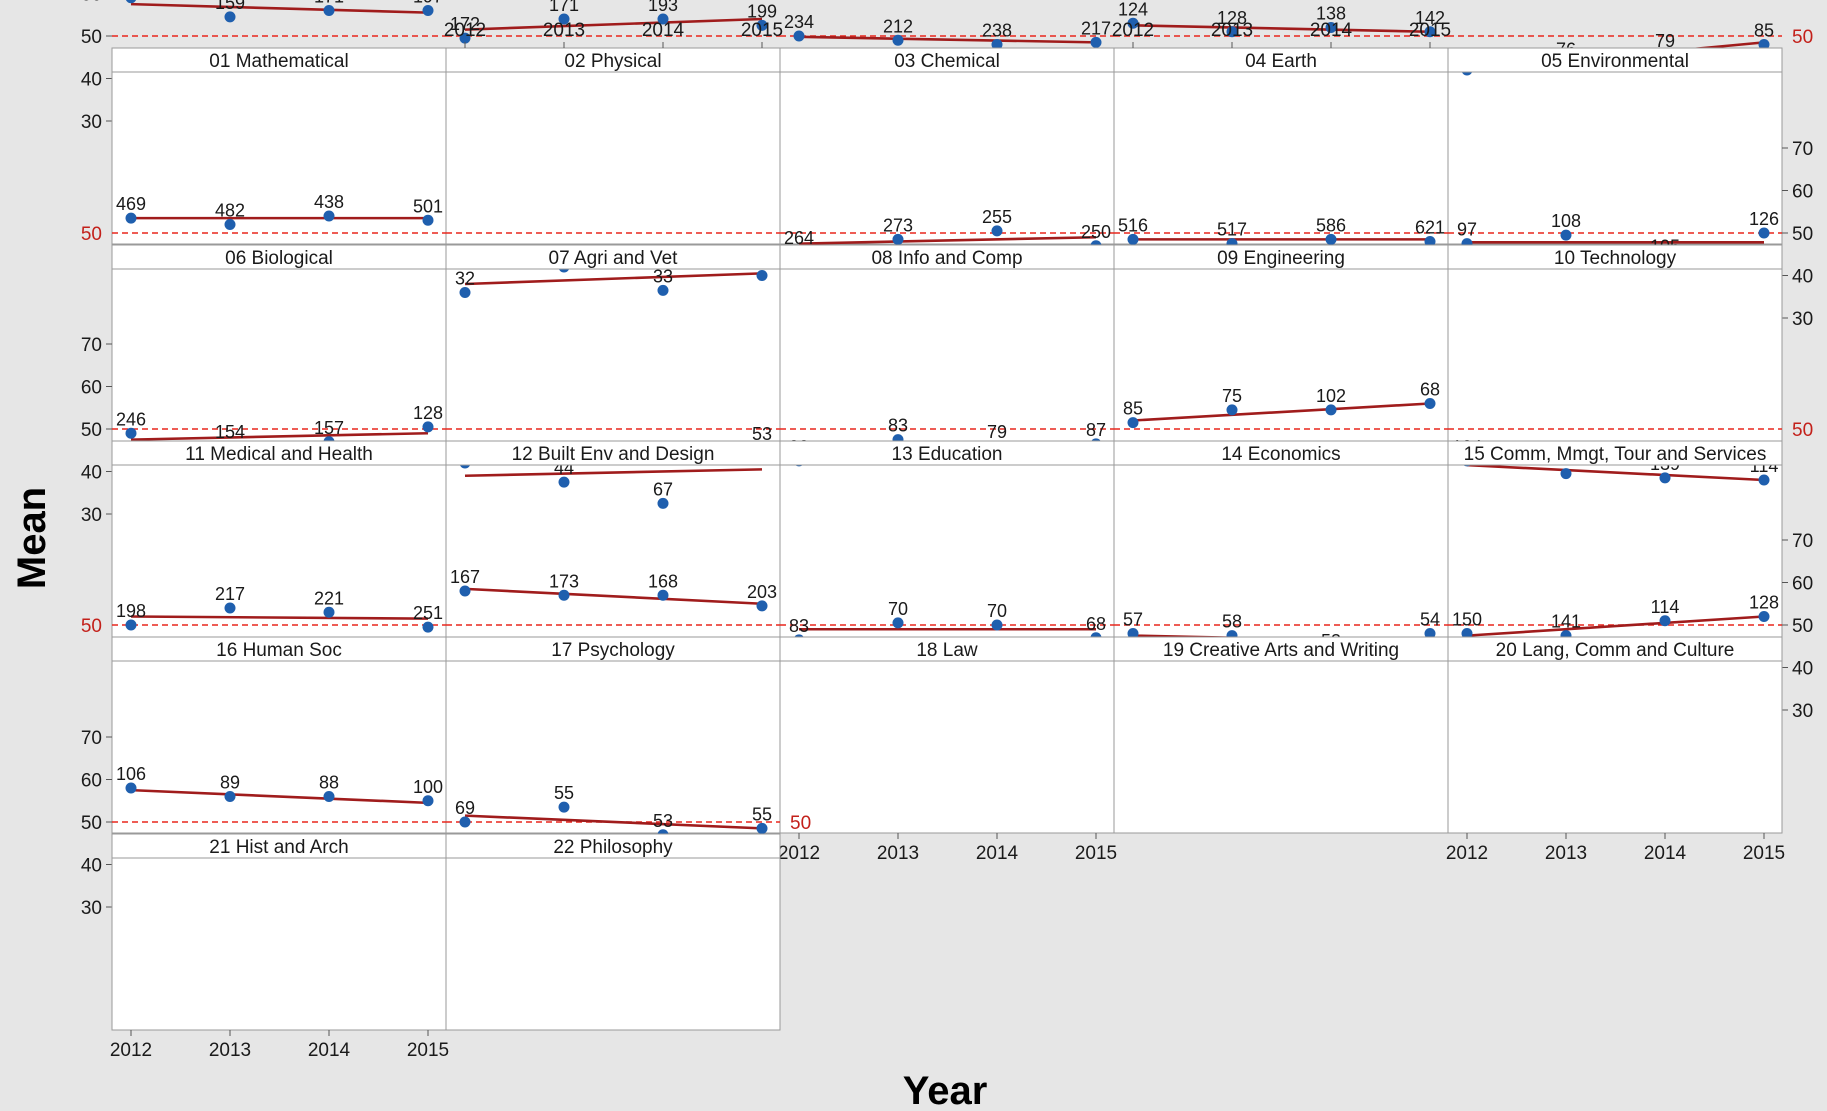 The height and width of the screenshot is (1111, 1827). What do you see at coordinates (91, 3) in the screenshot?
I see `y-tick-label: 60` at bounding box center [91, 3].